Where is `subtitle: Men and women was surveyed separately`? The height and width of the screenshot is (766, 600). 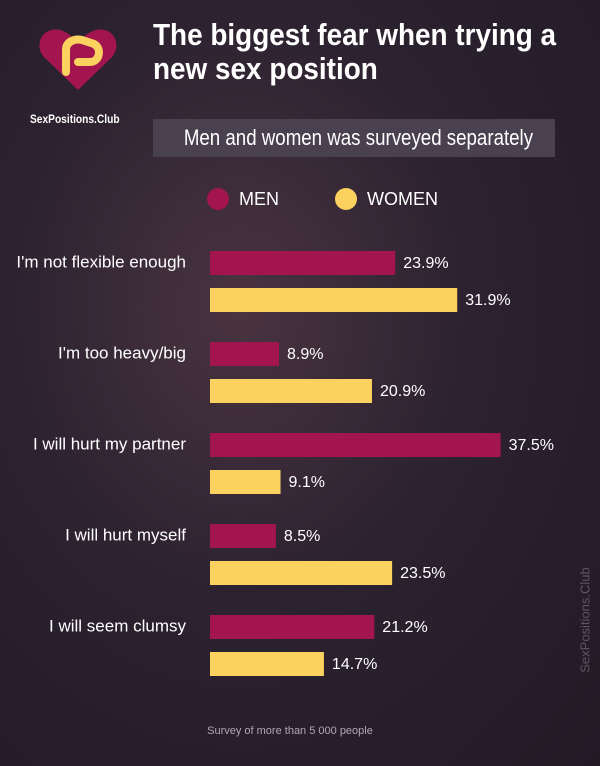
subtitle: Men and women was surveyed separately is located at coordinates (358, 137).